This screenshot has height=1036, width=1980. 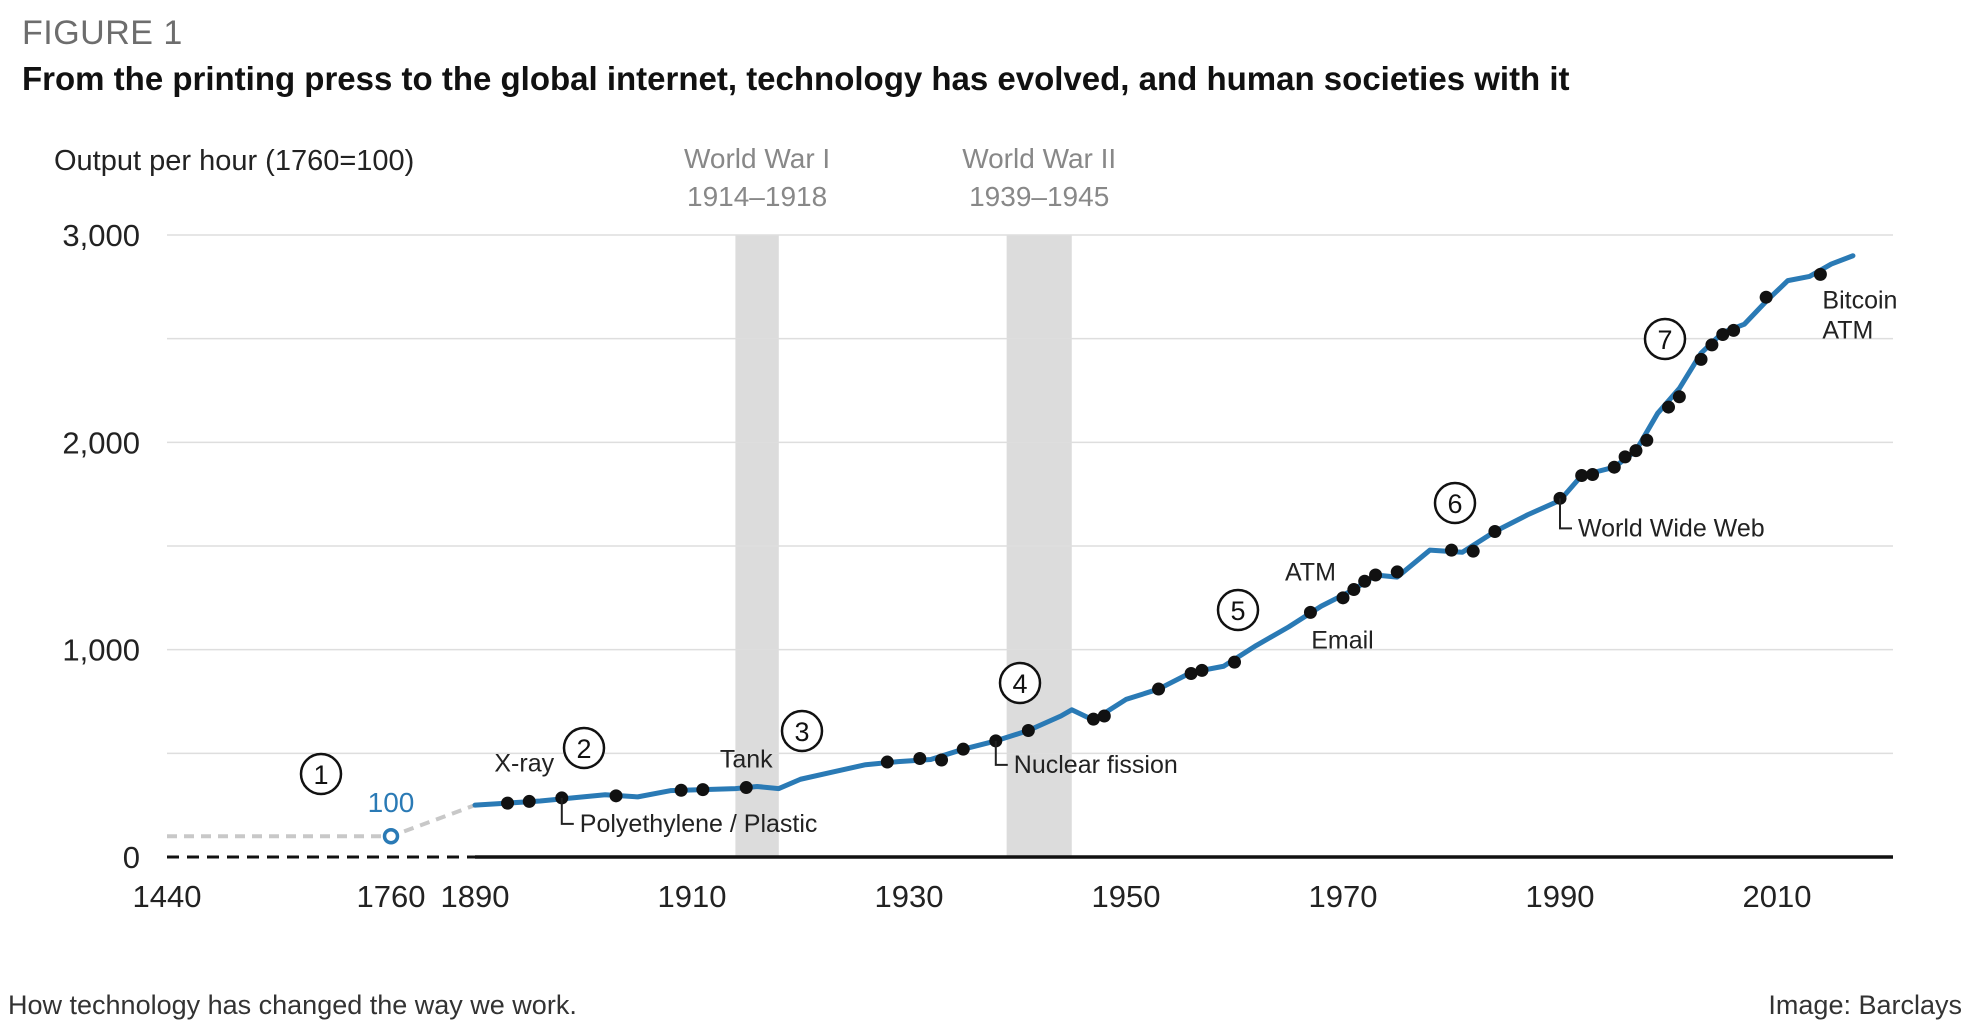 What do you see at coordinates (524, 763) in the screenshot?
I see `annotation-label: X-ray` at bounding box center [524, 763].